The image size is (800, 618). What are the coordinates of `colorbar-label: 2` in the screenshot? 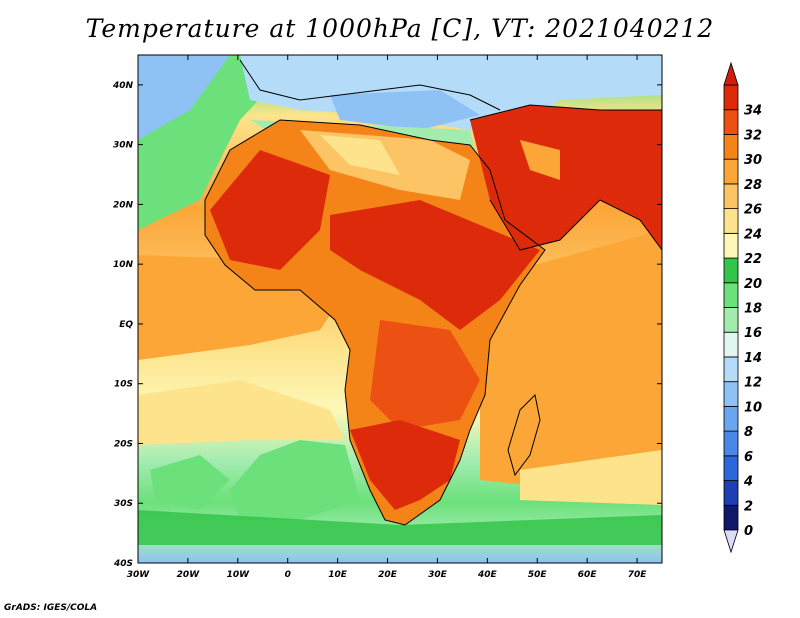 It's located at (748, 506).